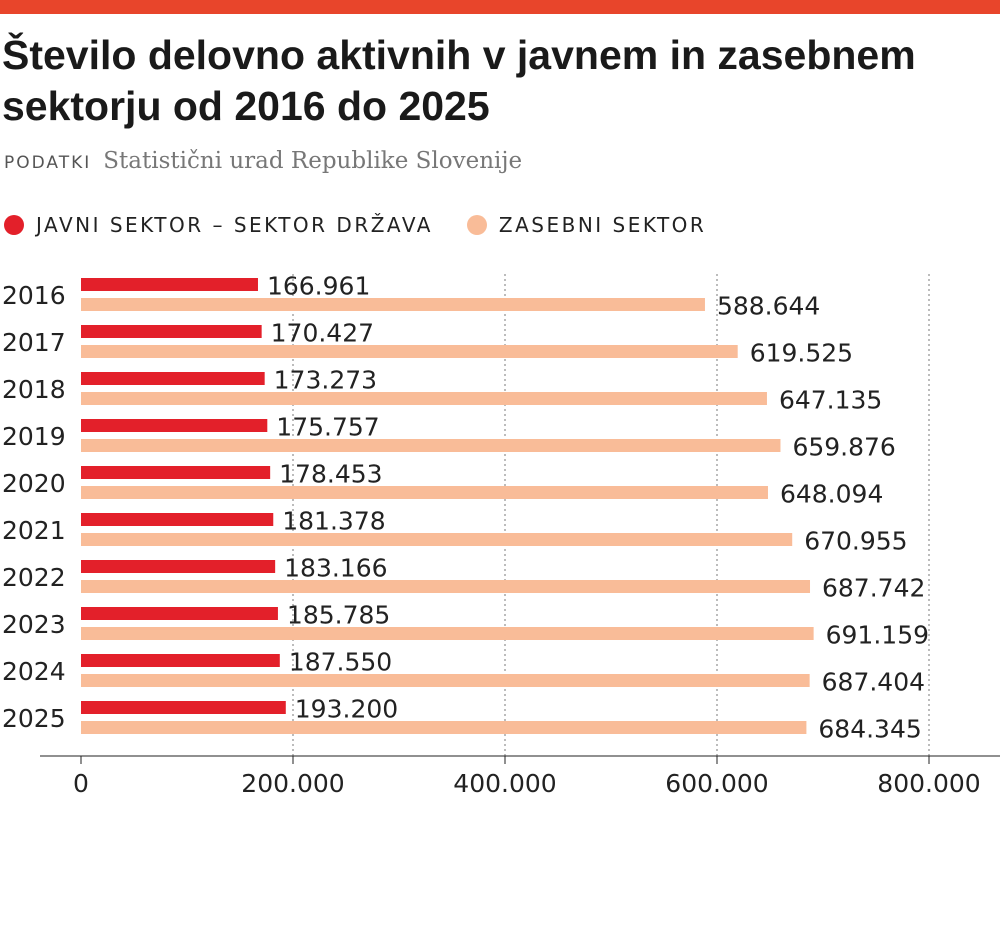 This screenshot has width=1000, height=938. What do you see at coordinates (81, 783) in the screenshot?
I see `x-tick-label-0: 0` at bounding box center [81, 783].